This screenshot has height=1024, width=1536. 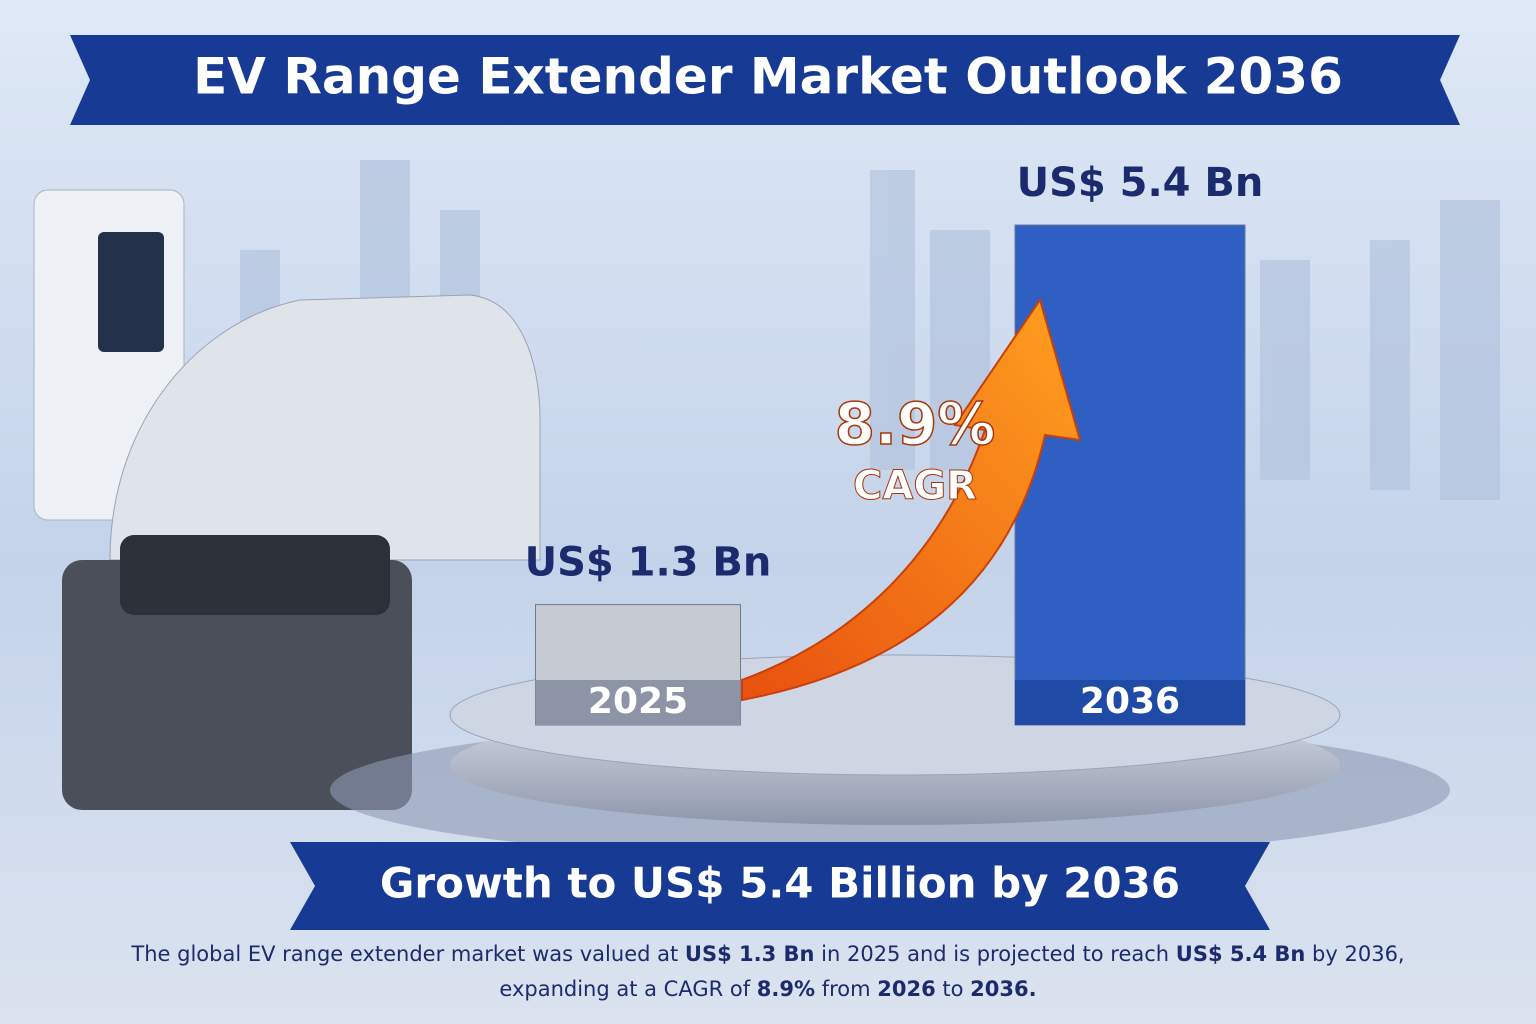 What do you see at coordinates (750, 954) in the screenshot?
I see `description-segment: US$ 1.3 Bn` at bounding box center [750, 954].